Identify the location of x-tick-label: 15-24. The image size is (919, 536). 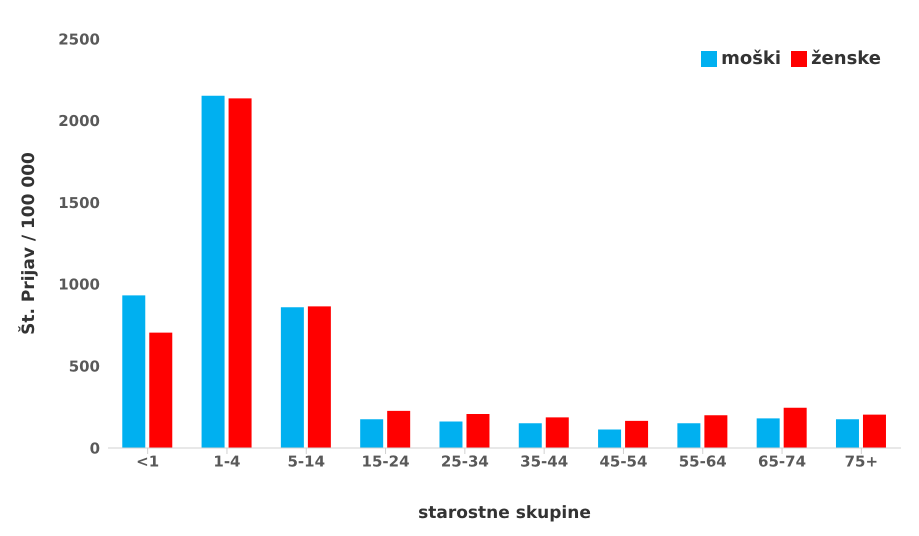
(386, 461).